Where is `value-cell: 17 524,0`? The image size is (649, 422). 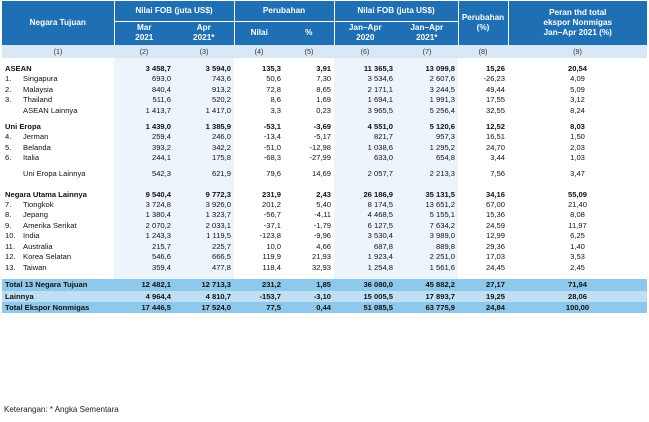
value-cell: 17 524,0 is located at coordinates (204, 307).